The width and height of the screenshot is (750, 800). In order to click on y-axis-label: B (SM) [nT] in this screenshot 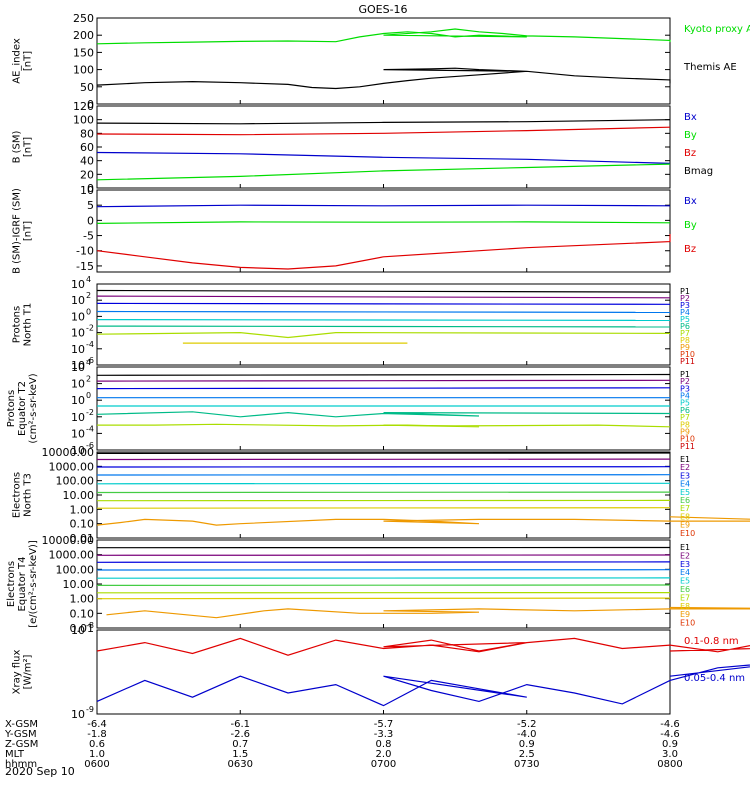, I will do `click(23, 146)`.